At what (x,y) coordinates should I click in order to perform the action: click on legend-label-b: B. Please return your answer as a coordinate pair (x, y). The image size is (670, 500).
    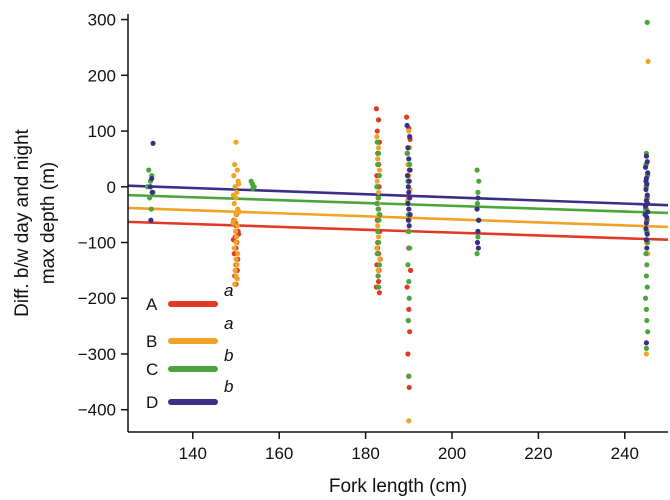
    Looking at the image, I should click on (151, 341).